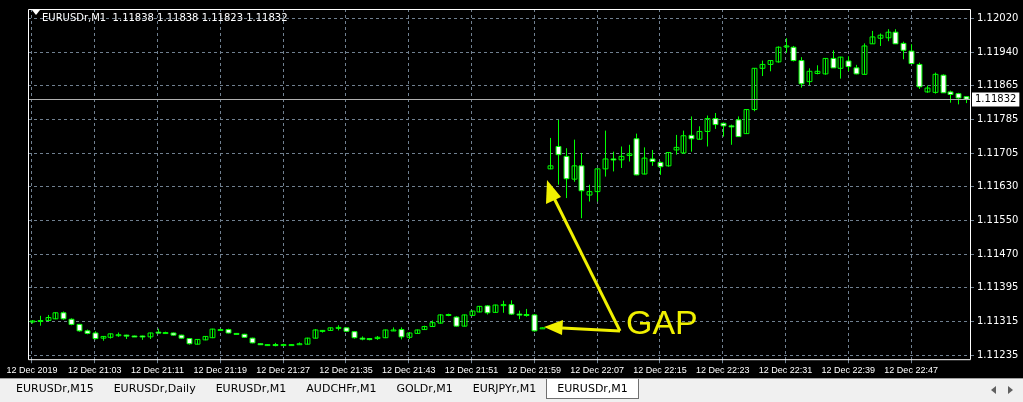  I want to click on x-tick-label: 12 Dec 22:15, so click(660, 370).